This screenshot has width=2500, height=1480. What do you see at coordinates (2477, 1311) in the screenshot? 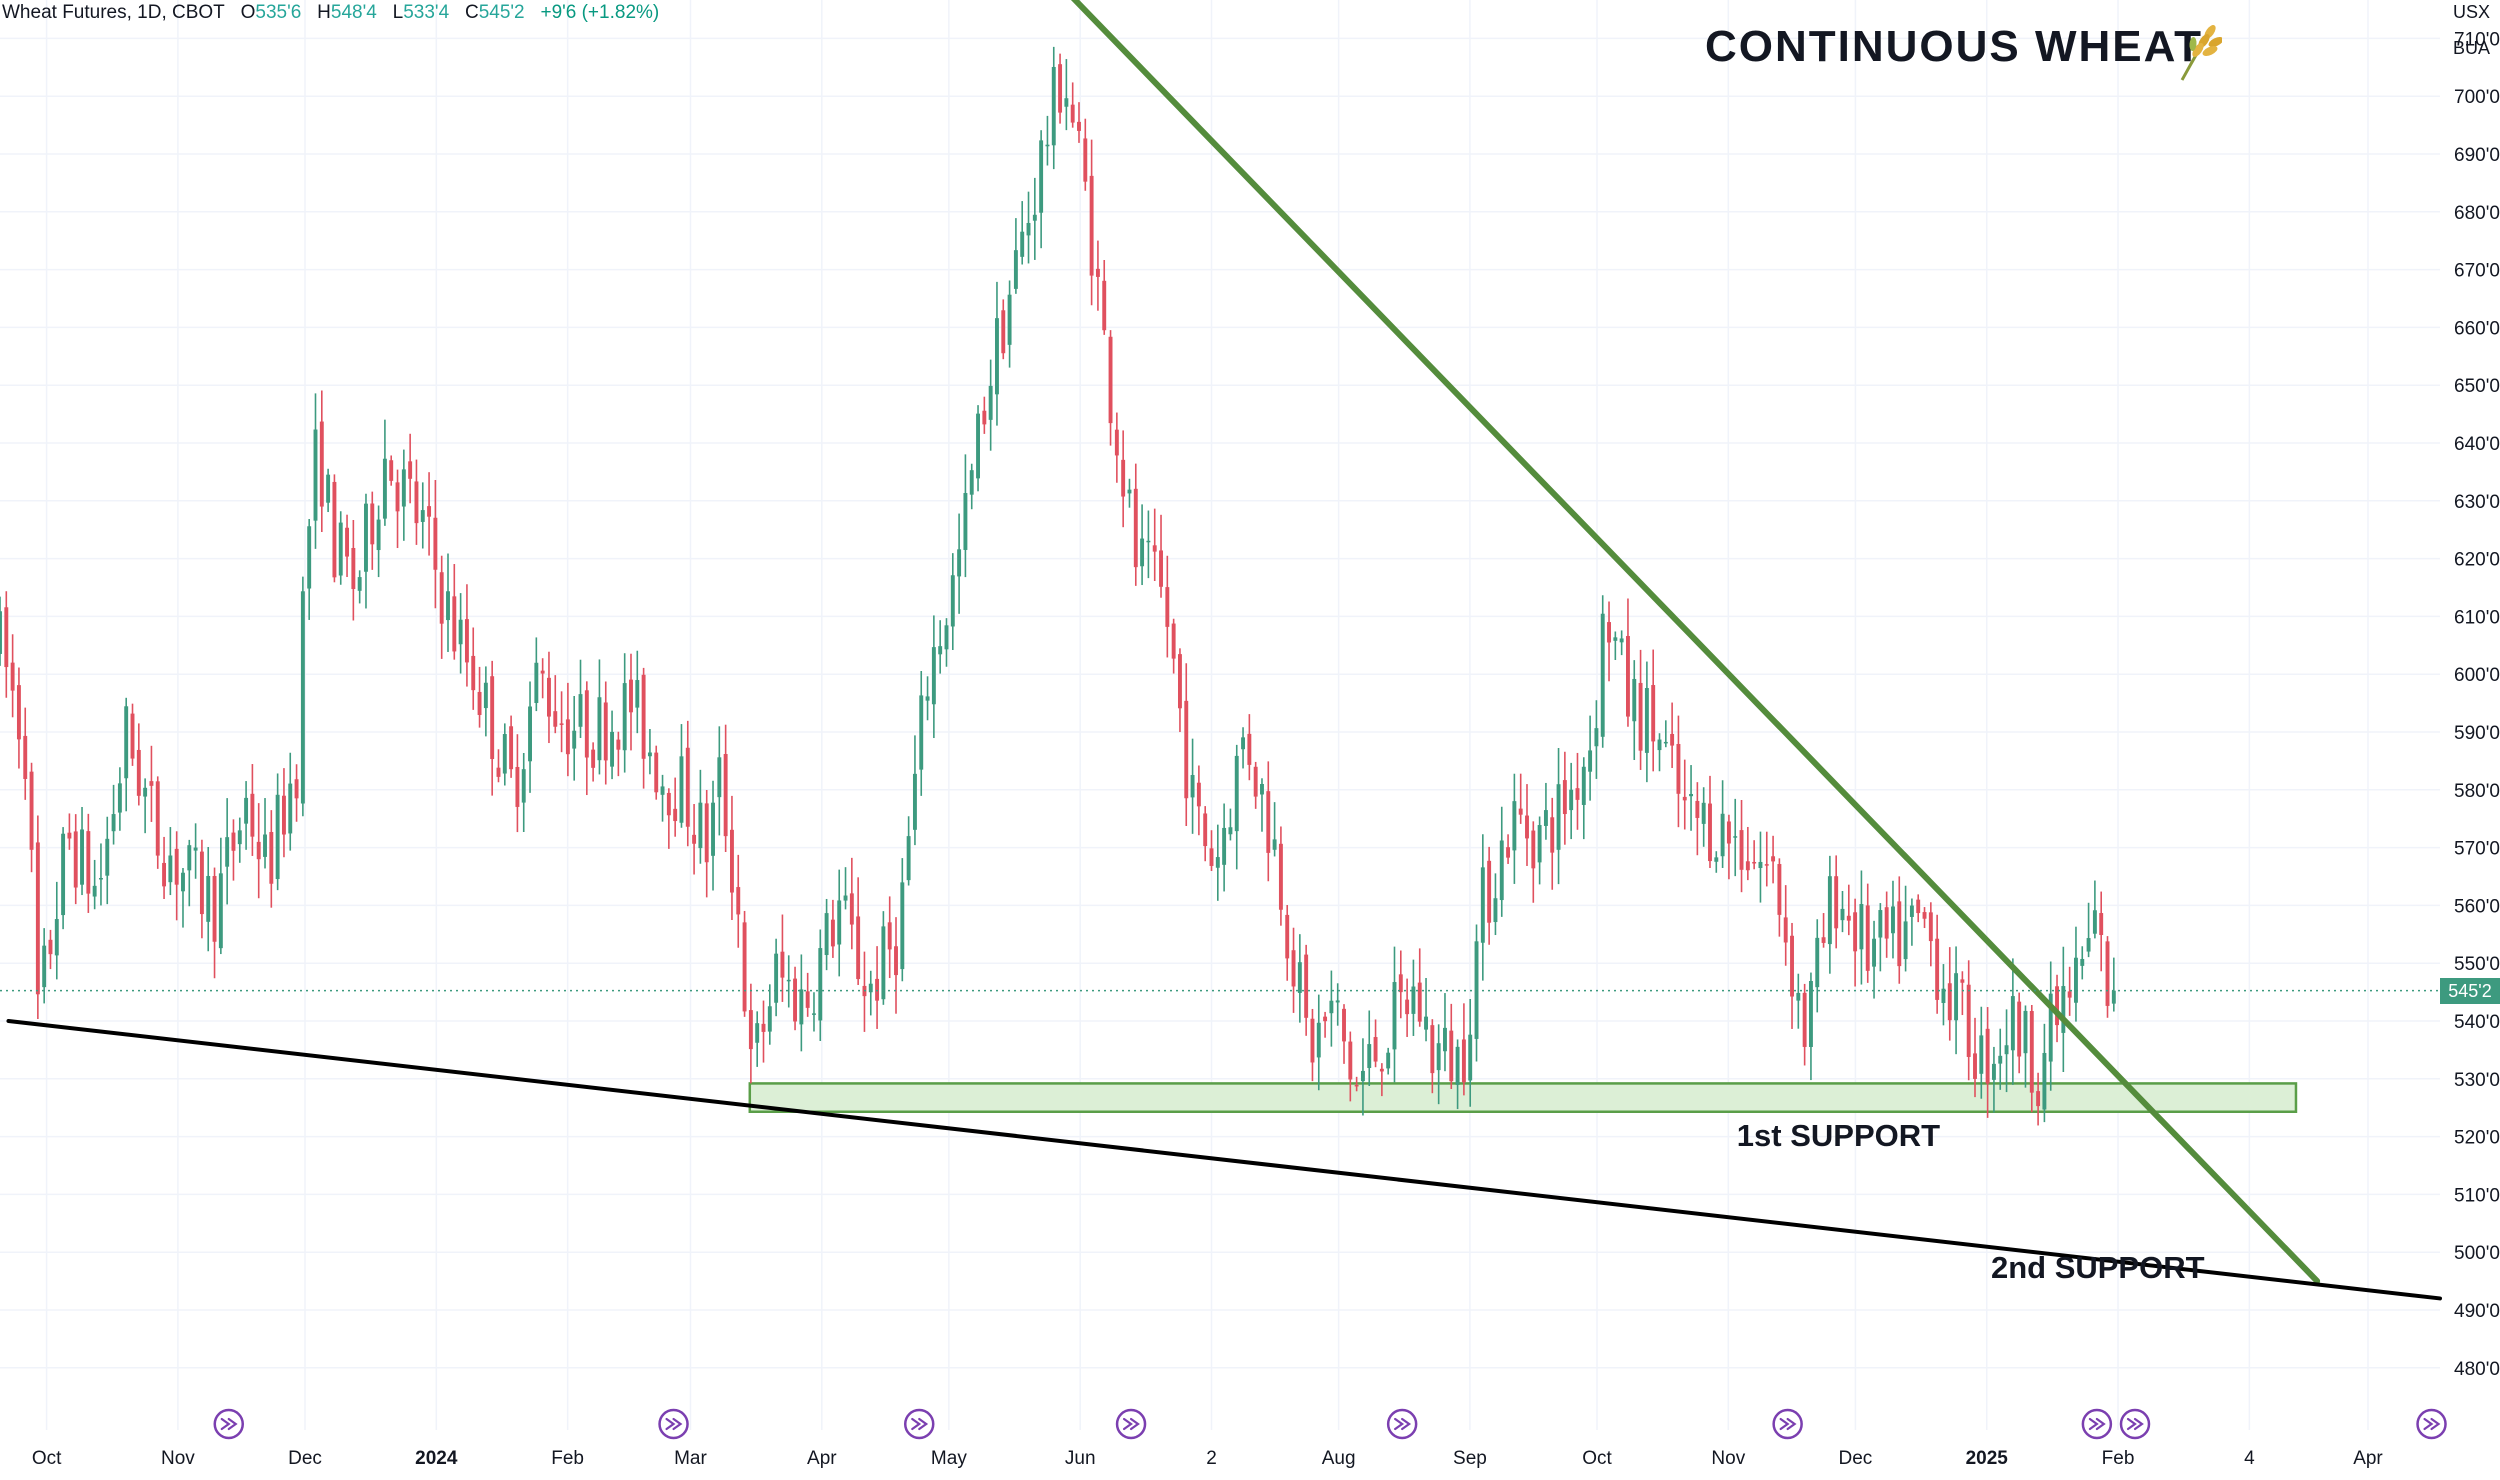
I see `y-tick-label: 490'0` at bounding box center [2477, 1311].